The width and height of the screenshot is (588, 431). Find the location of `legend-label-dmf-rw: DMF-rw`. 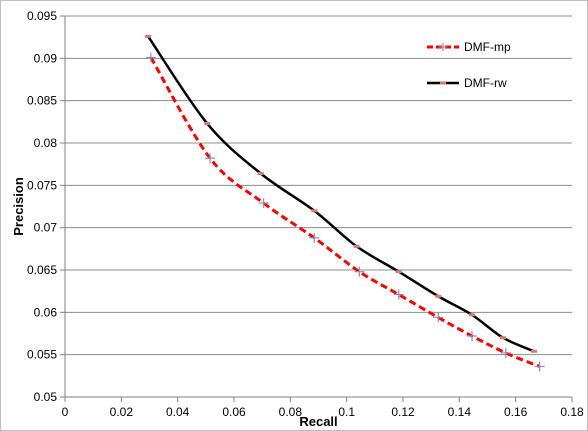

legend-label-dmf-rw: DMF-rw is located at coordinates (485, 83).